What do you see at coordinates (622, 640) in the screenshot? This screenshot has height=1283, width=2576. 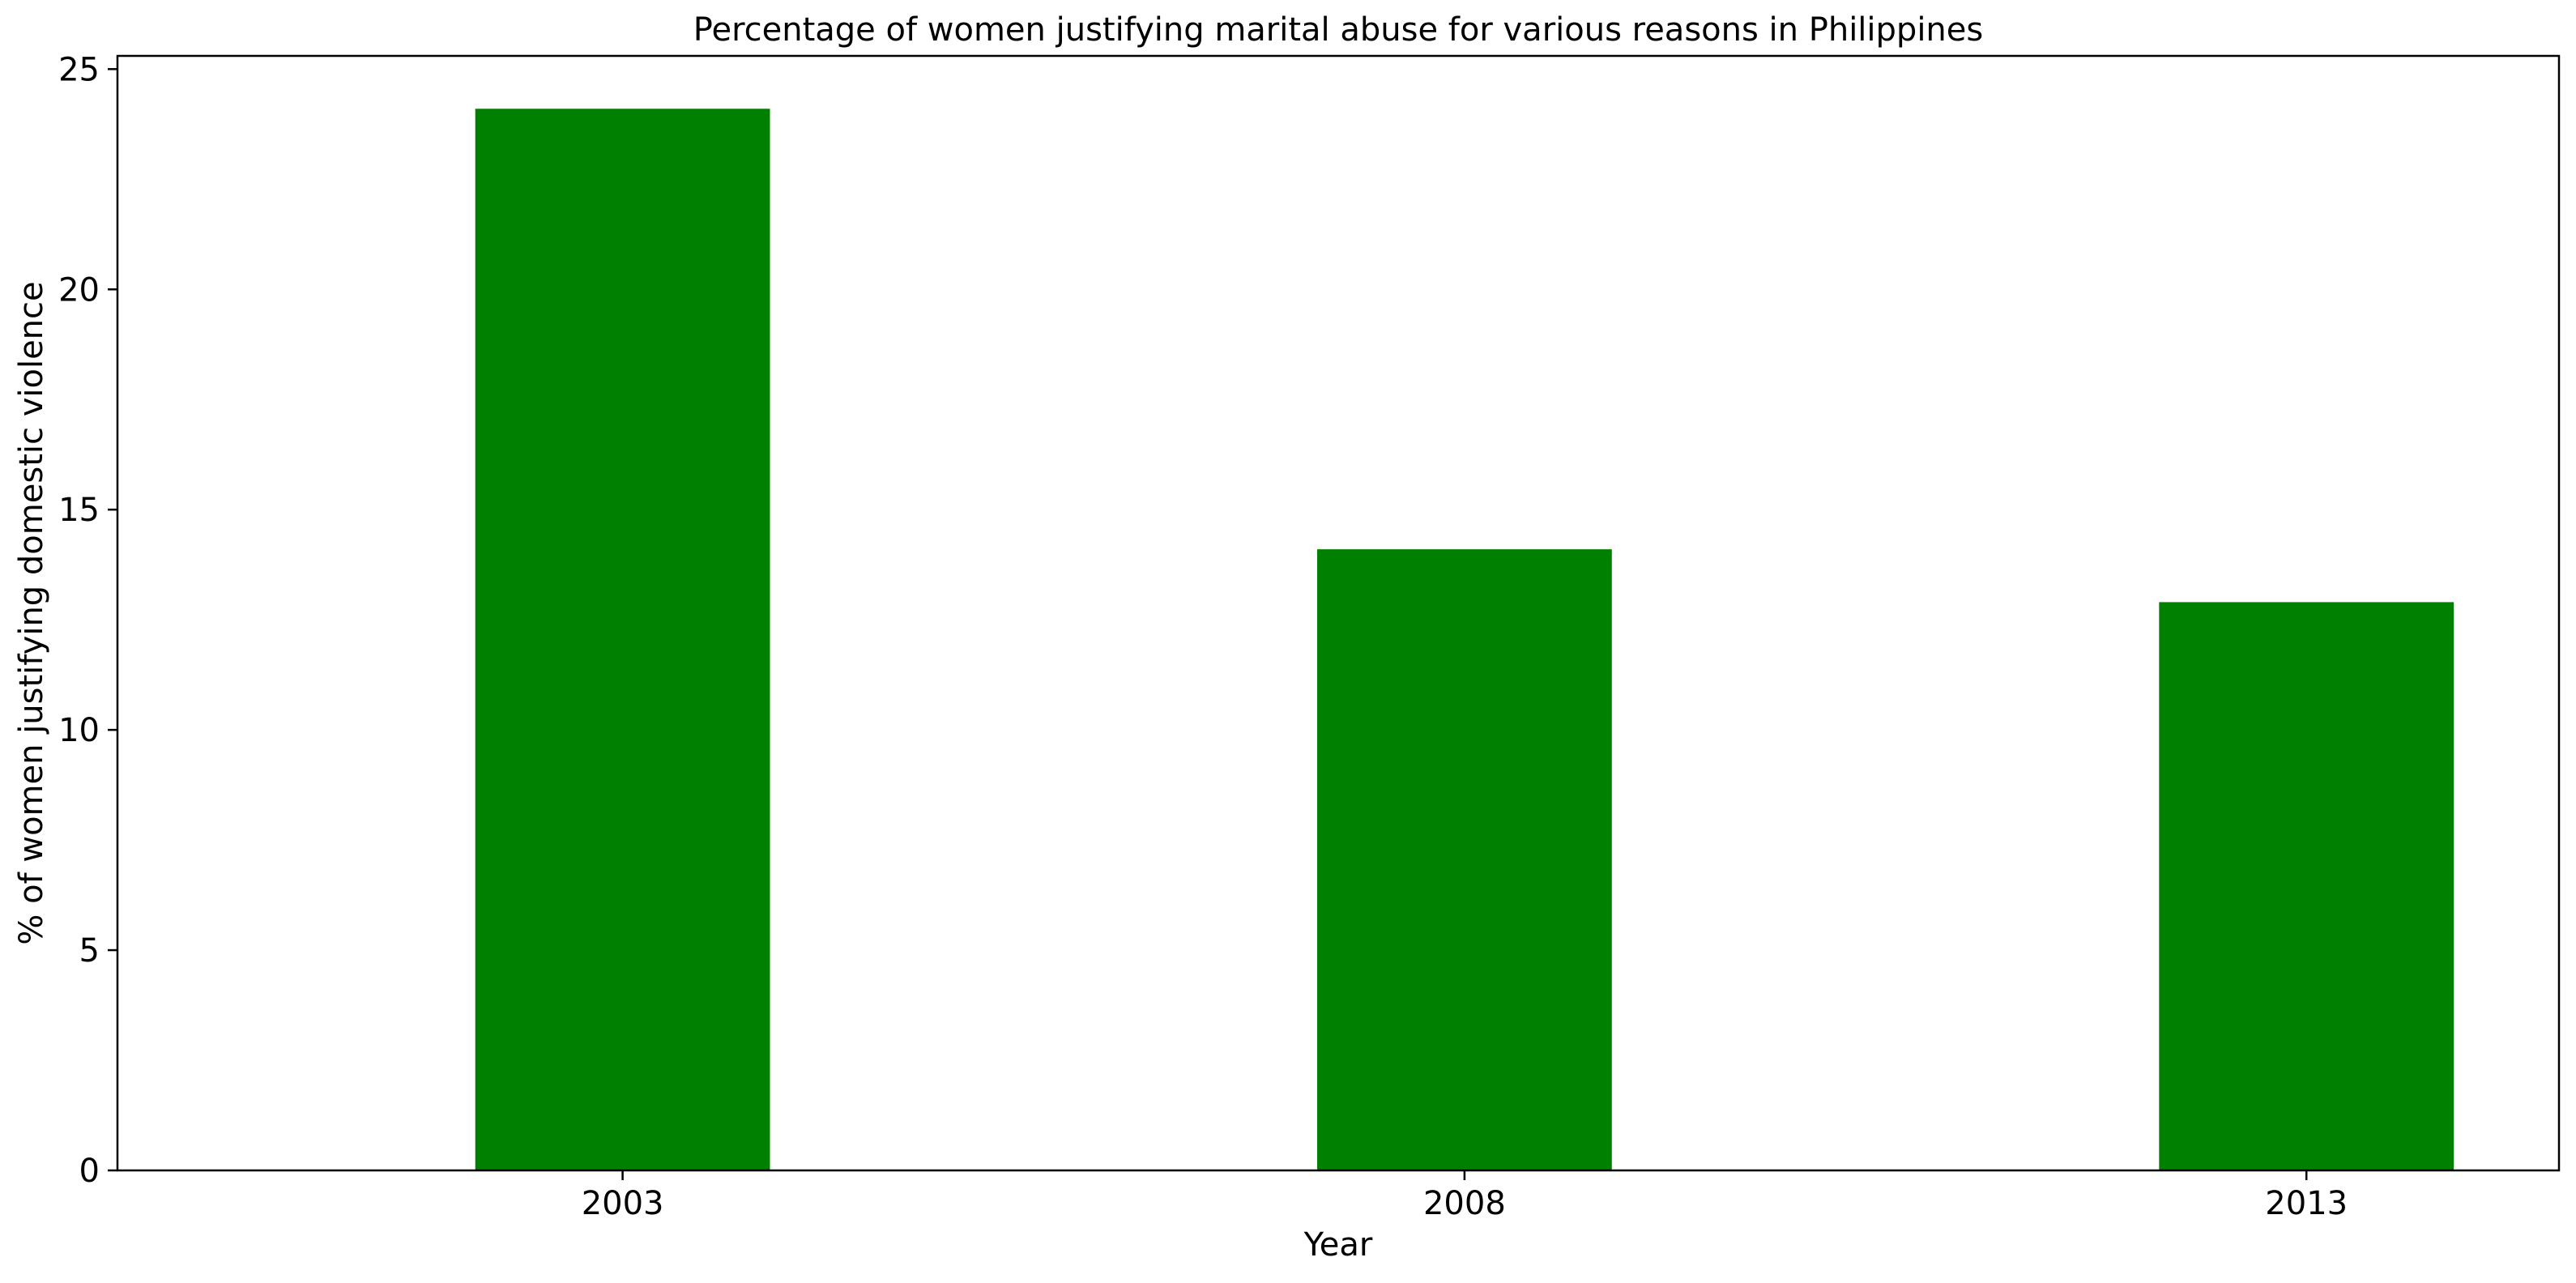 I see `bar-2003` at bounding box center [622, 640].